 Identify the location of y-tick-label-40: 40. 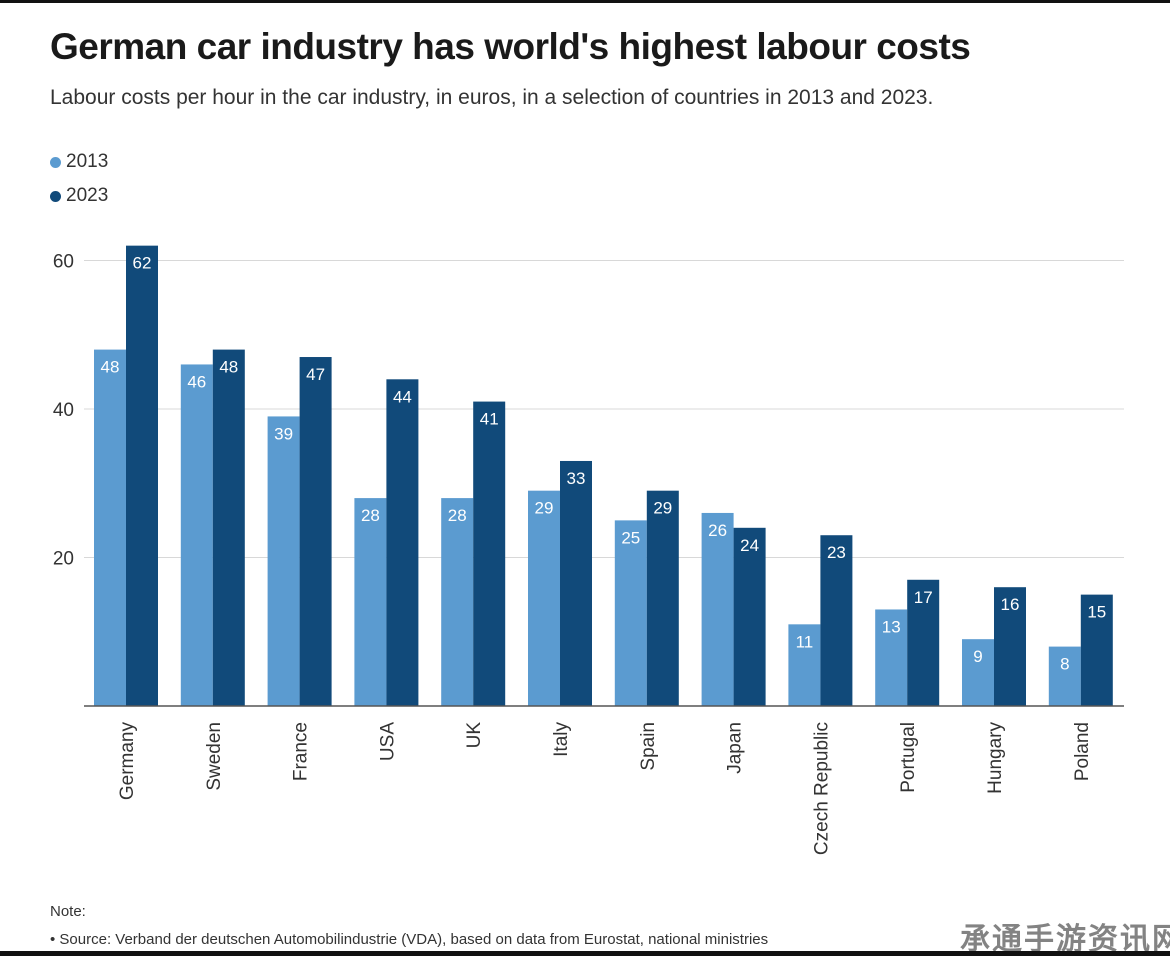
(63, 410).